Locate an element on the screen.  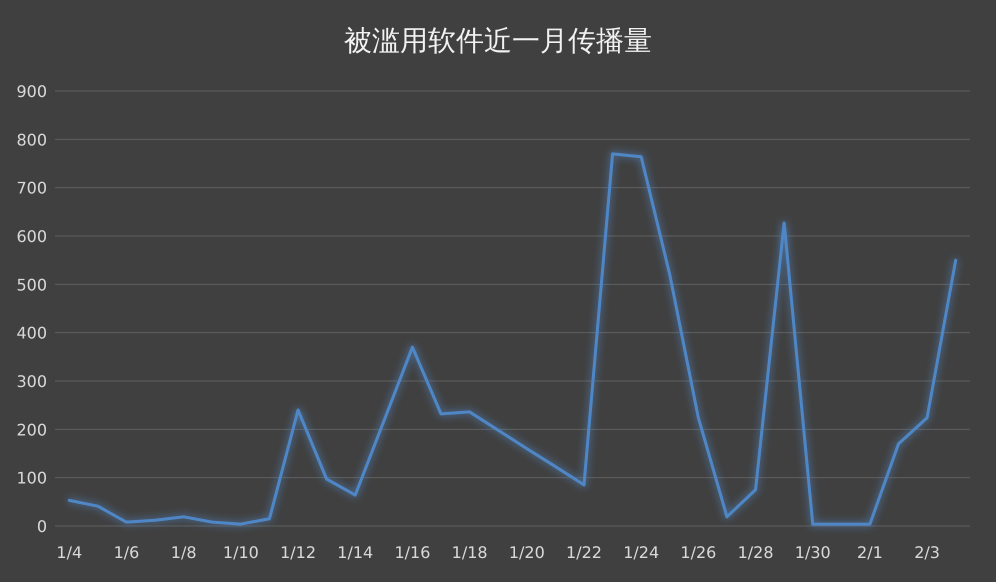
x-tick-label: 1/10 is located at coordinates (240, 552).